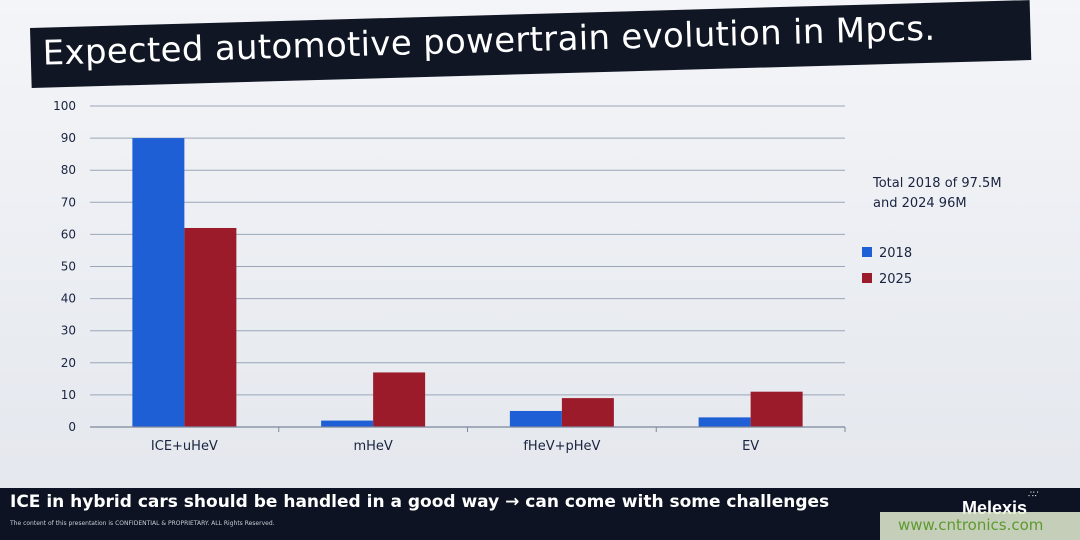 This screenshot has height=540, width=1080. What do you see at coordinates (920, 203) in the screenshot?
I see `annotation-line-2: and 2024 96M` at bounding box center [920, 203].